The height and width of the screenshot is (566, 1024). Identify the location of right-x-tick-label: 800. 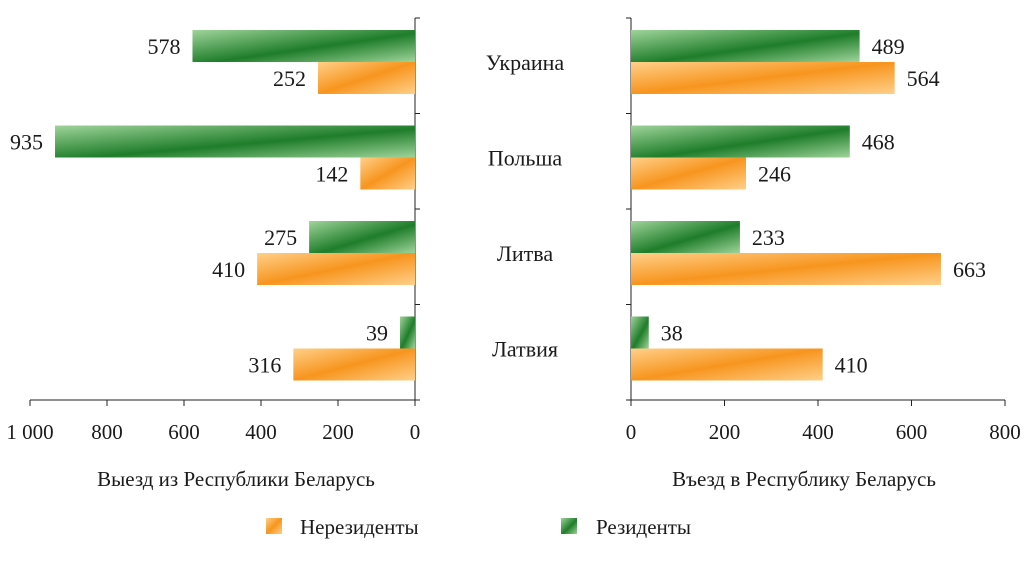
(1005, 432).